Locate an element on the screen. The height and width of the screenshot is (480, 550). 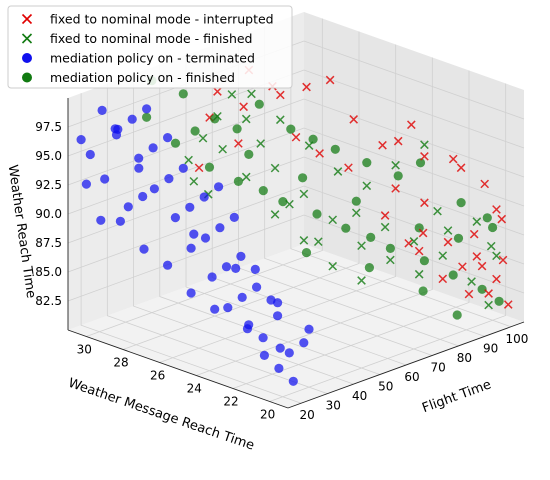
x-tick-label: 90 is located at coordinates (490, 348).